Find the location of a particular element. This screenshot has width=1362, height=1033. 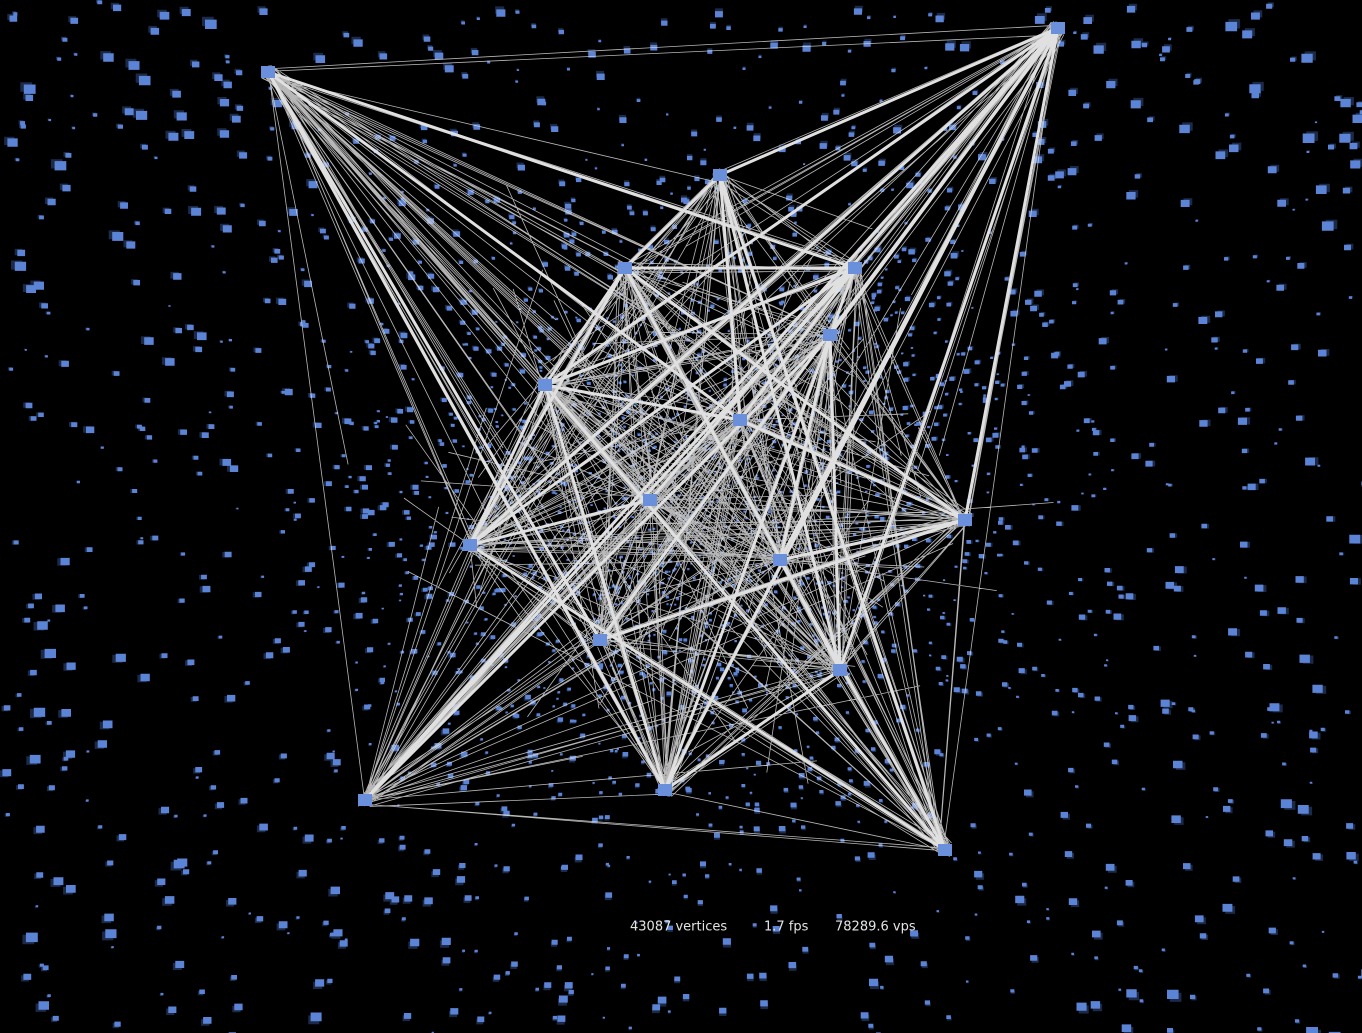

vertex-rate: 78289.6 vps is located at coordinates (875, 927).